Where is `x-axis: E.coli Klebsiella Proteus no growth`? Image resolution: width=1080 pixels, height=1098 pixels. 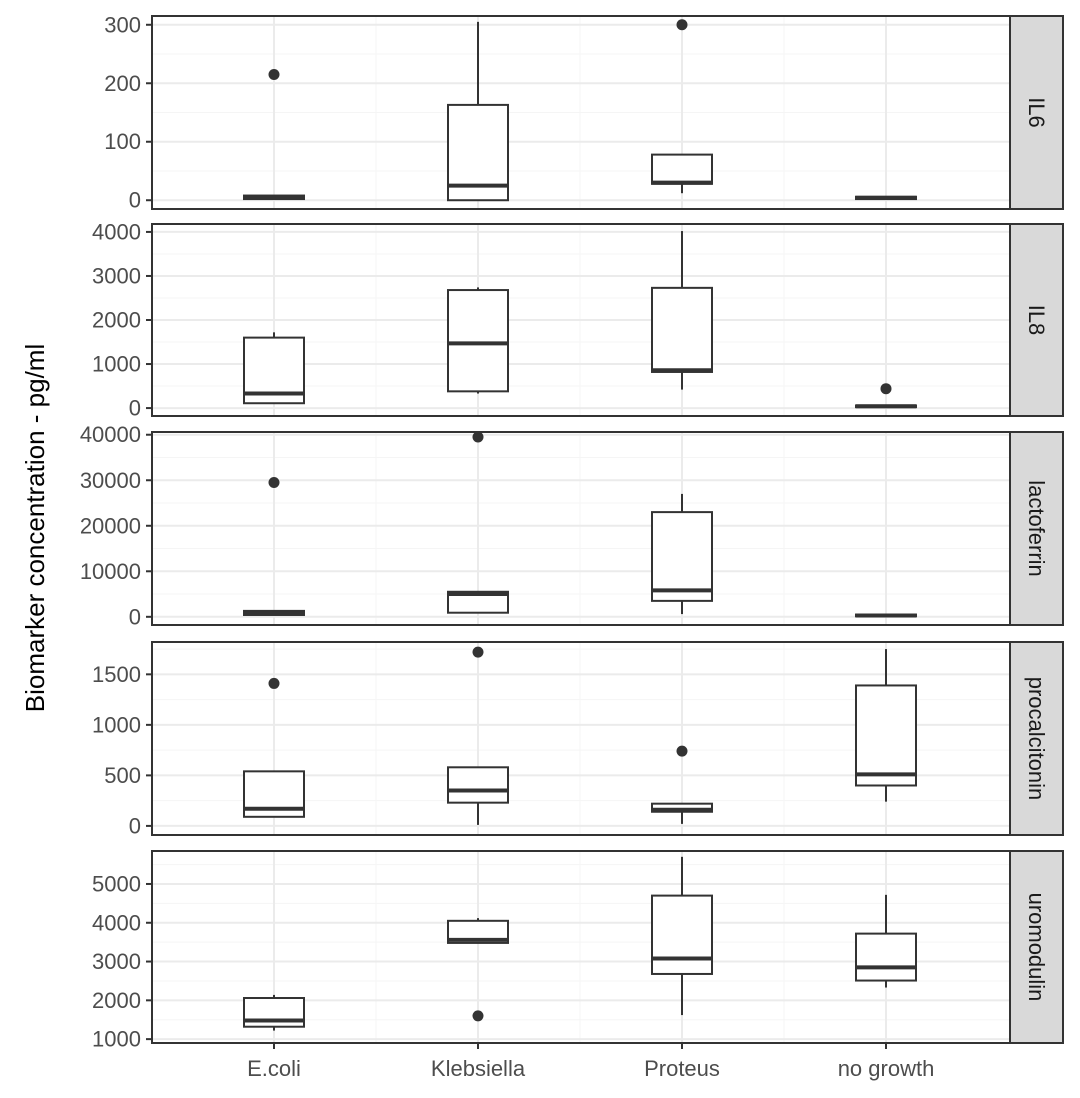 x-axis: E.coli Klebsiella Proteus no growth is located at coordinates (590, 1062).